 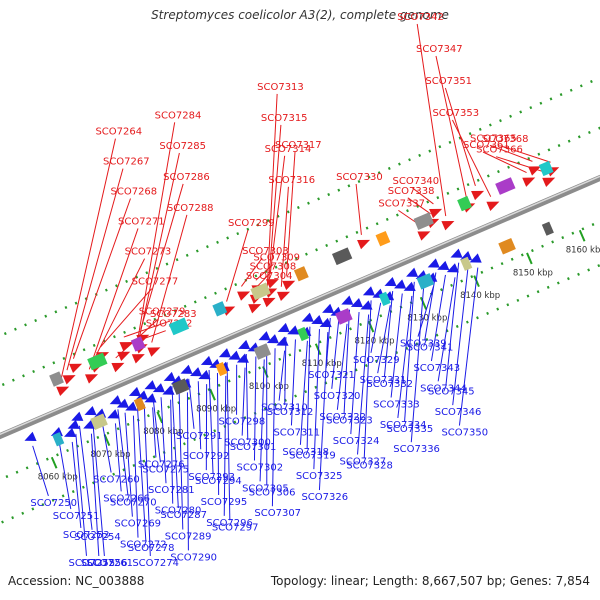 What do you see at coordinates (305, 452) in the screenshot?
I see `reverse-gene-label: SCO7318` at bounding box center [305, 452].